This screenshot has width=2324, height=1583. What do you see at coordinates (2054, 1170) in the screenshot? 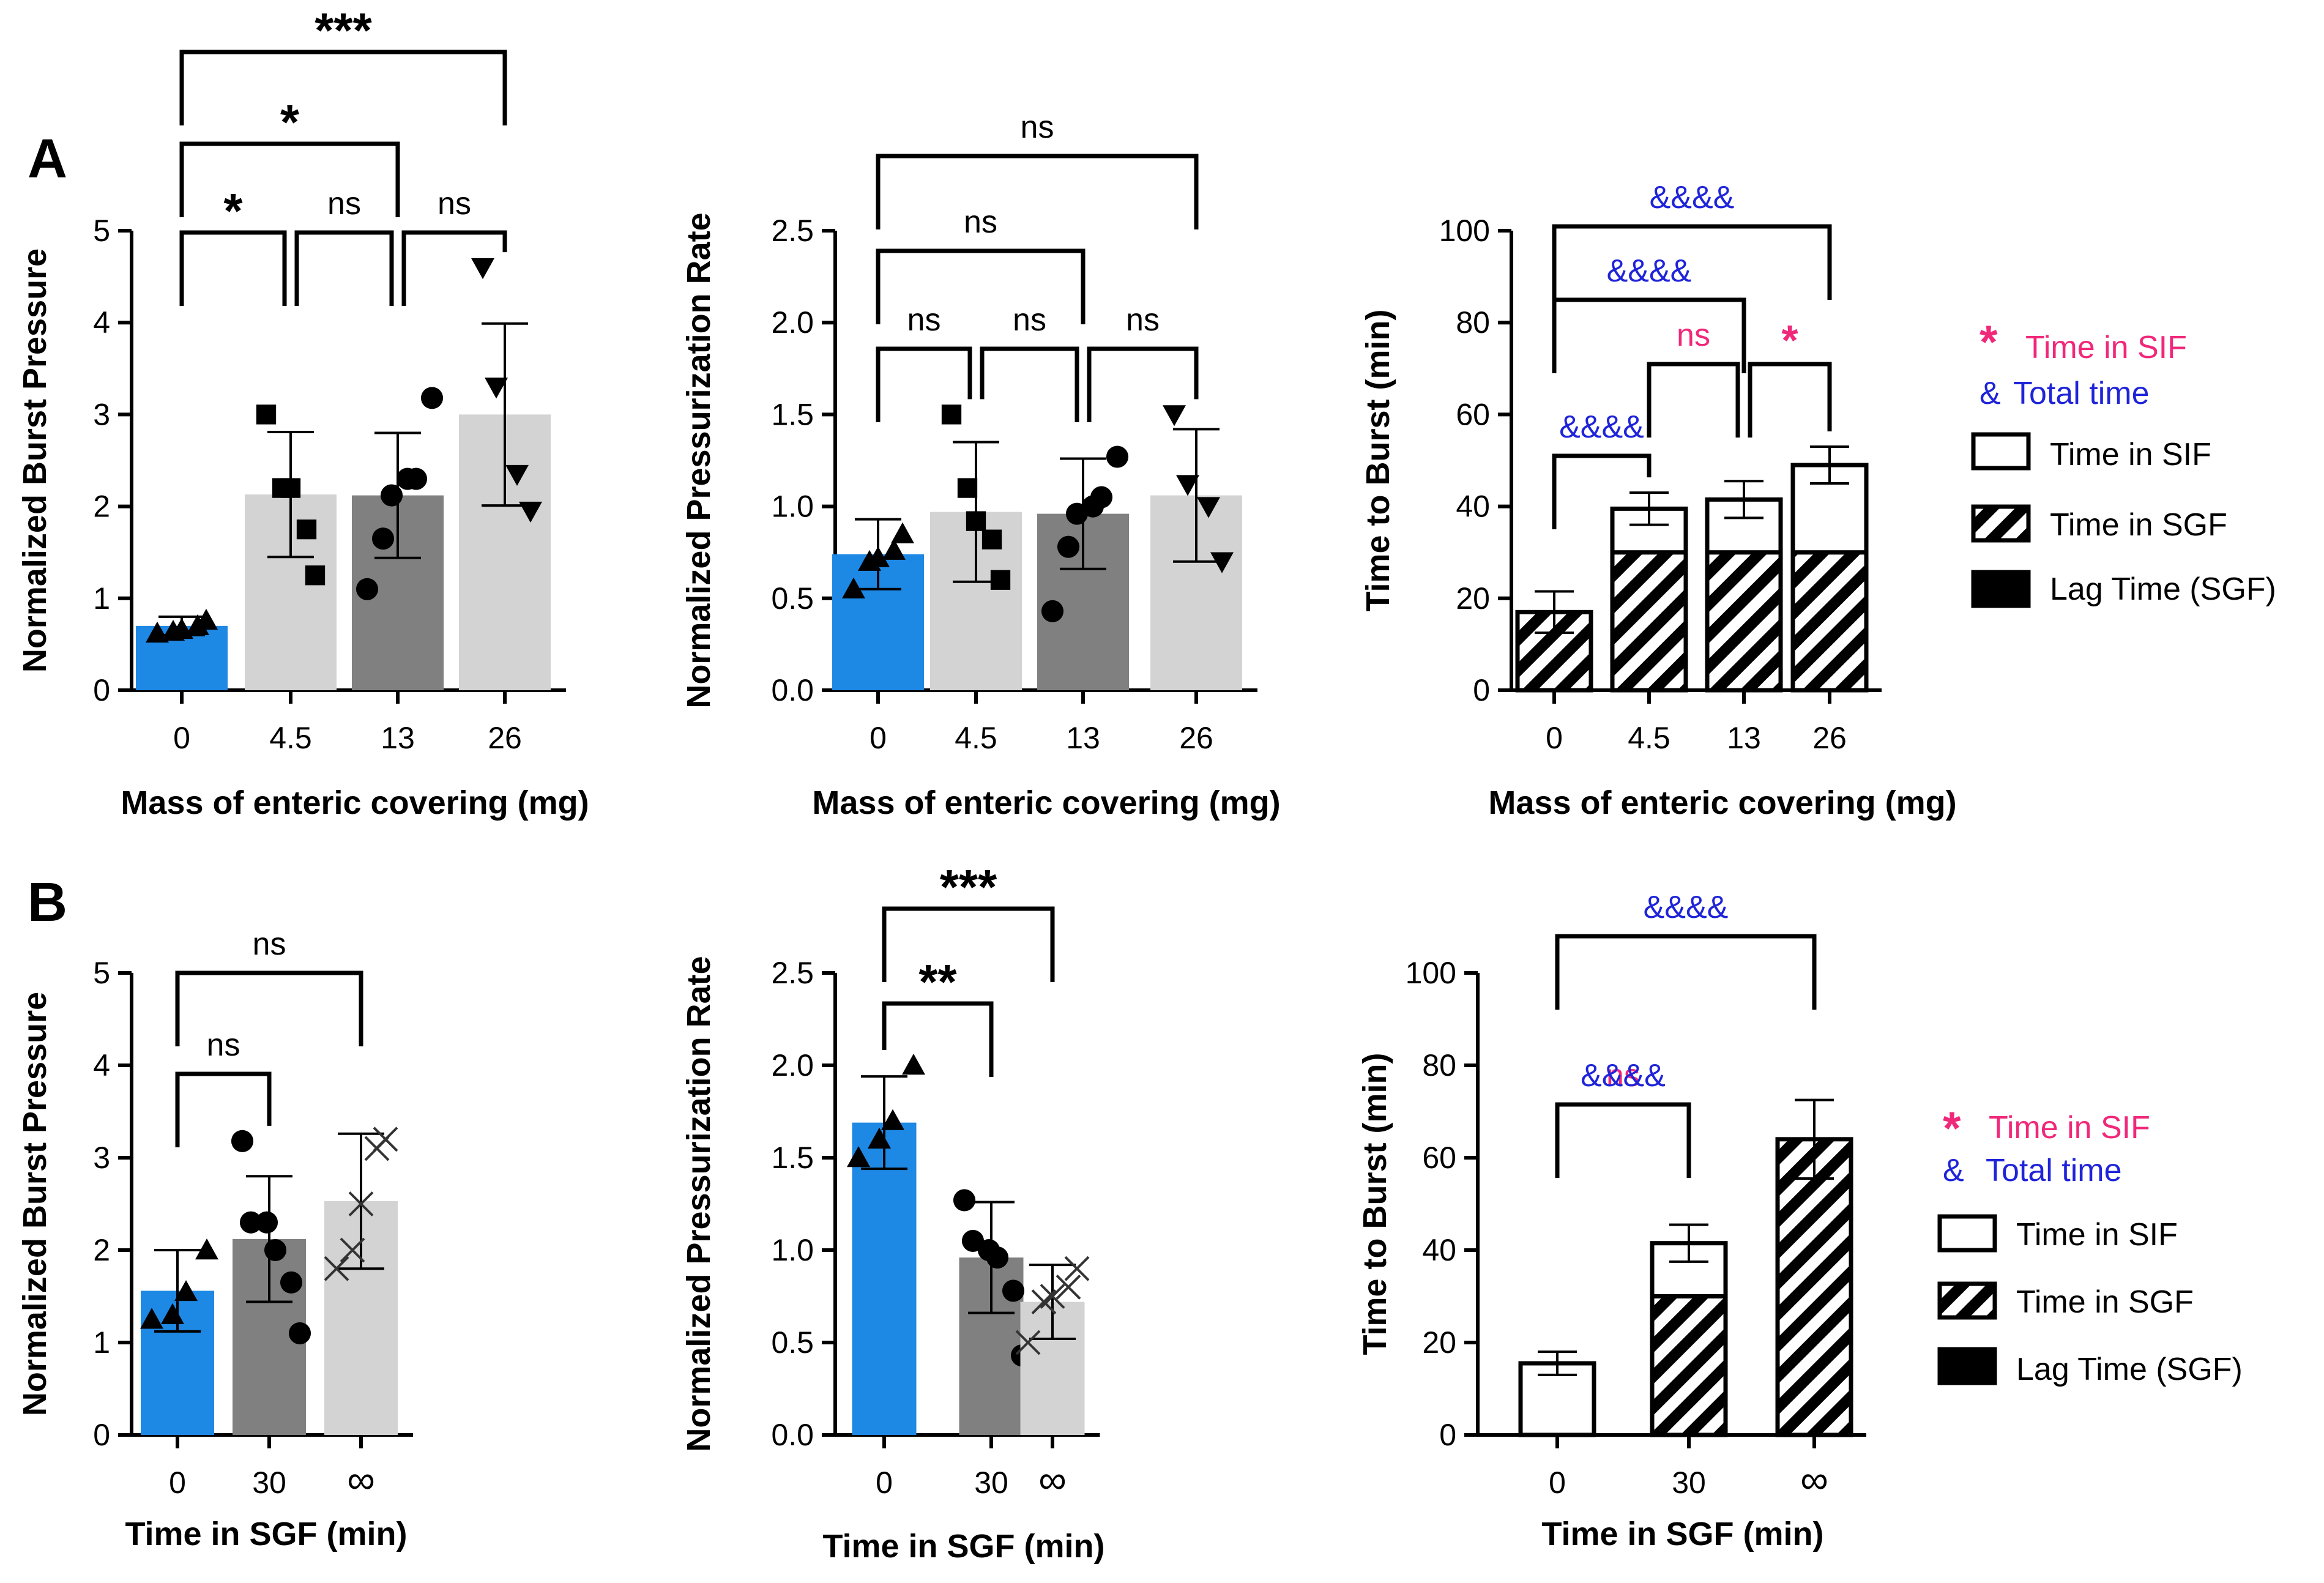
I see `legend-b-total-text: Total time` at bounding box center [2054, 1170].